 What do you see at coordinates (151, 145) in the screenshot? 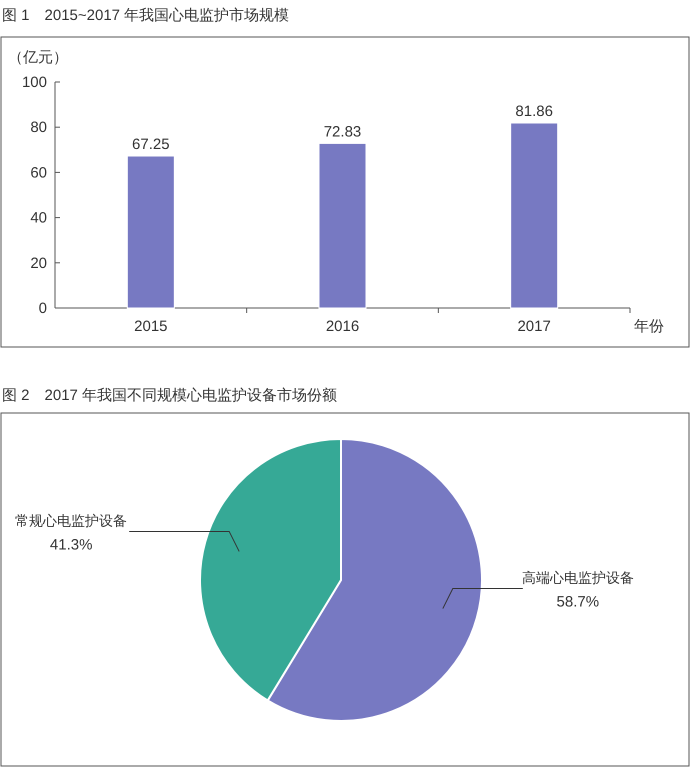
I see `data-label: 67.25` at bounding box center [151, 145].